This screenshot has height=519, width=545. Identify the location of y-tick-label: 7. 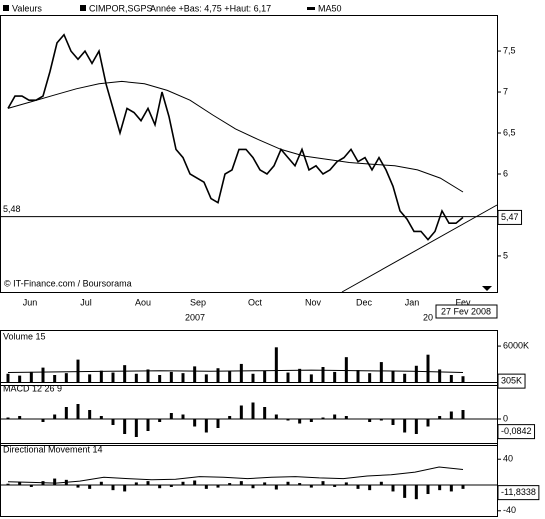
(505, 91).